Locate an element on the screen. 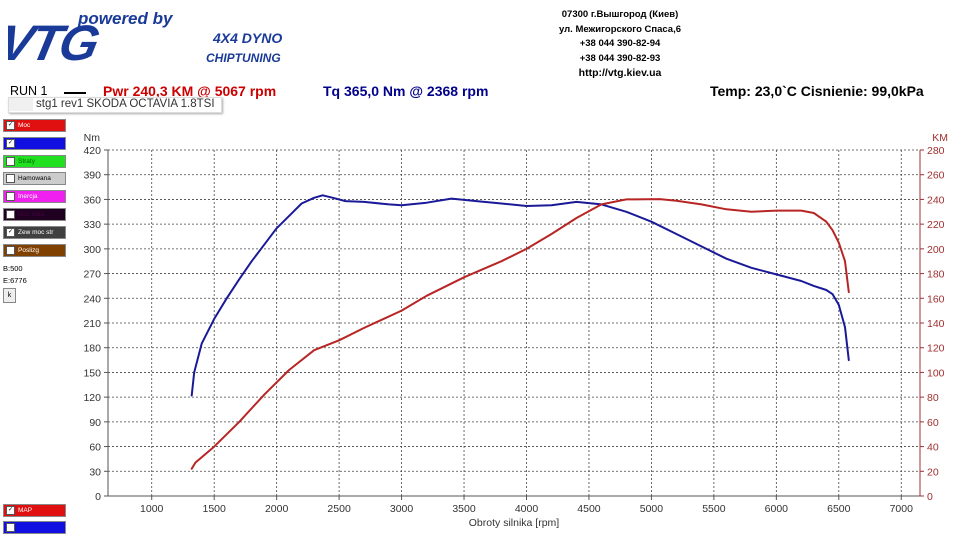 The height and width of the screenshot is (540, 960). y-right-tick-6: 120 is located at coordinates (936, 349).